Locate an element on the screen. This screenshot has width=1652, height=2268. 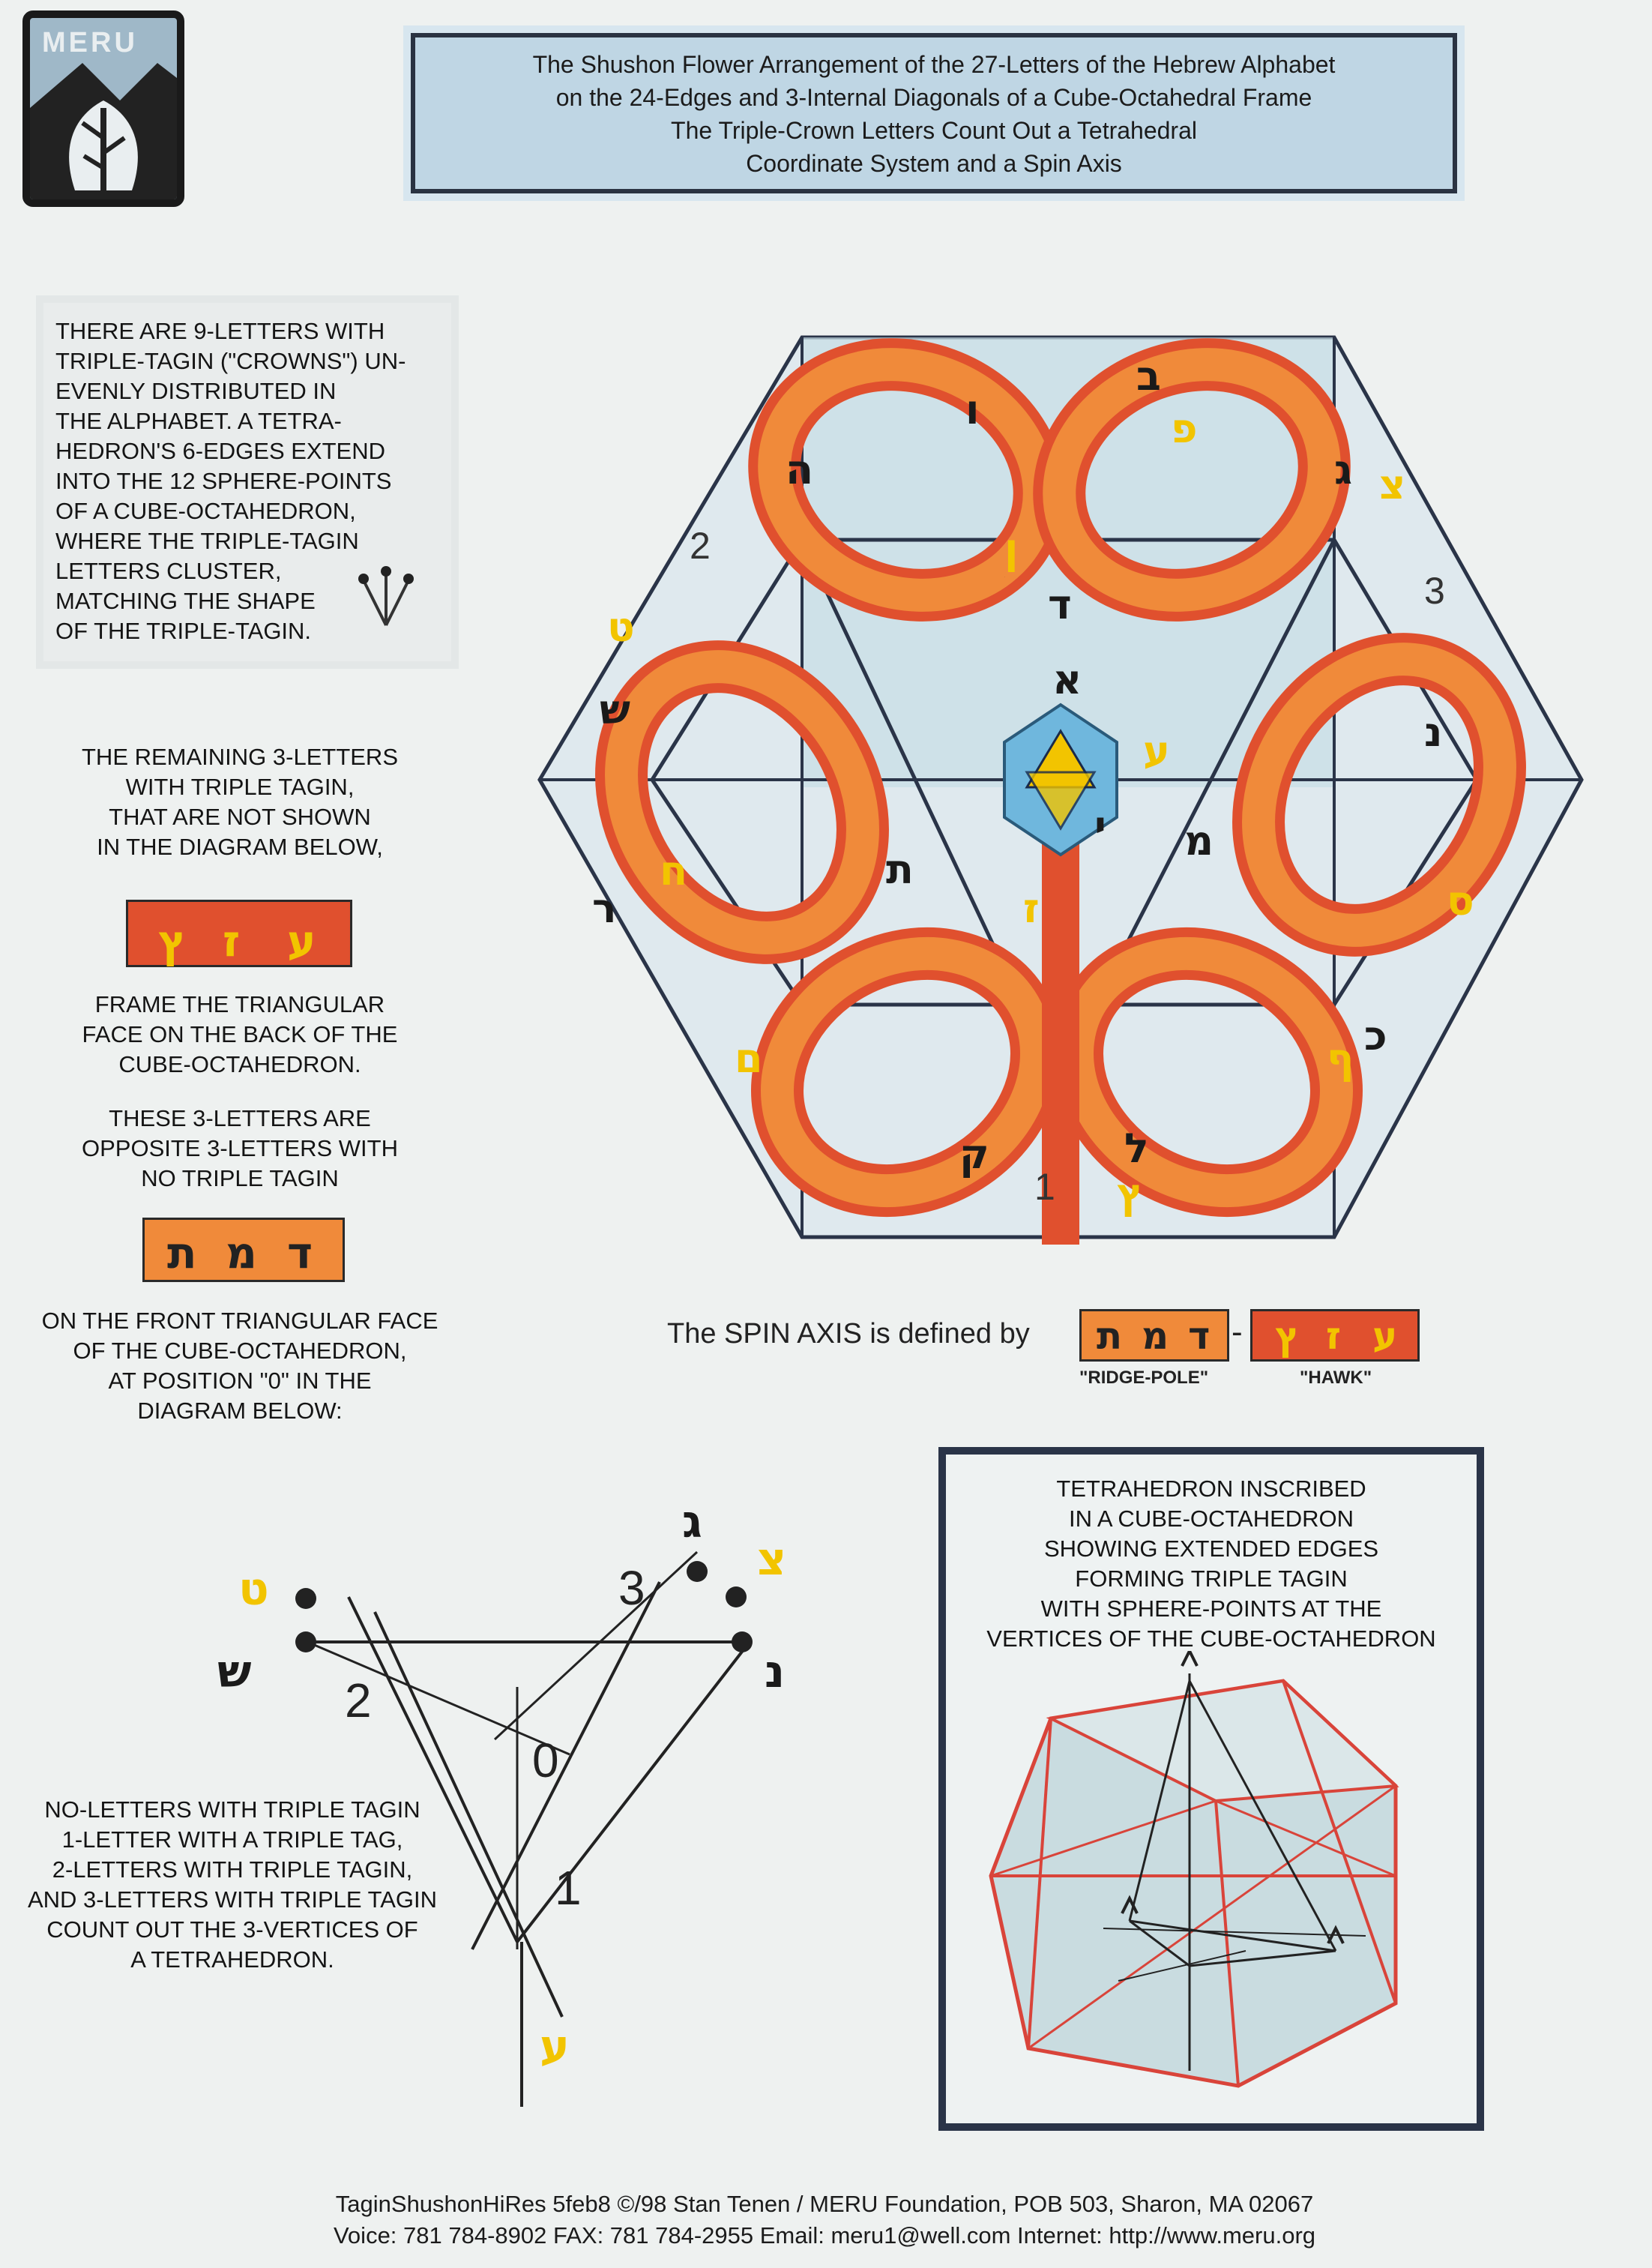
letter-dalet: ד is located at coordinates (1060, 604).